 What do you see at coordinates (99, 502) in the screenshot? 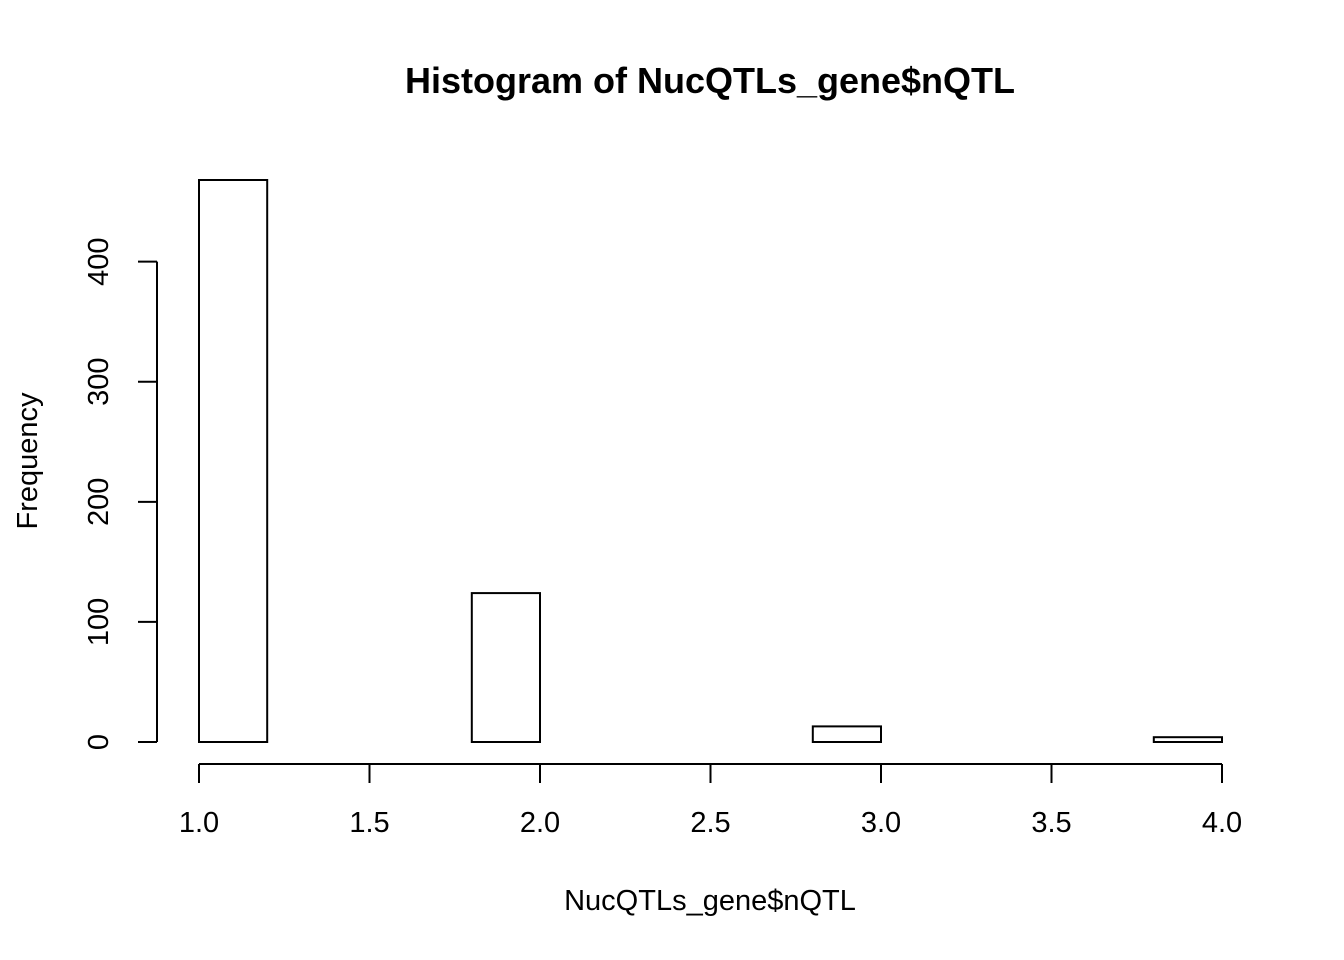
I see `y-tick-label-2: 200` at bounding box center [99, 502].